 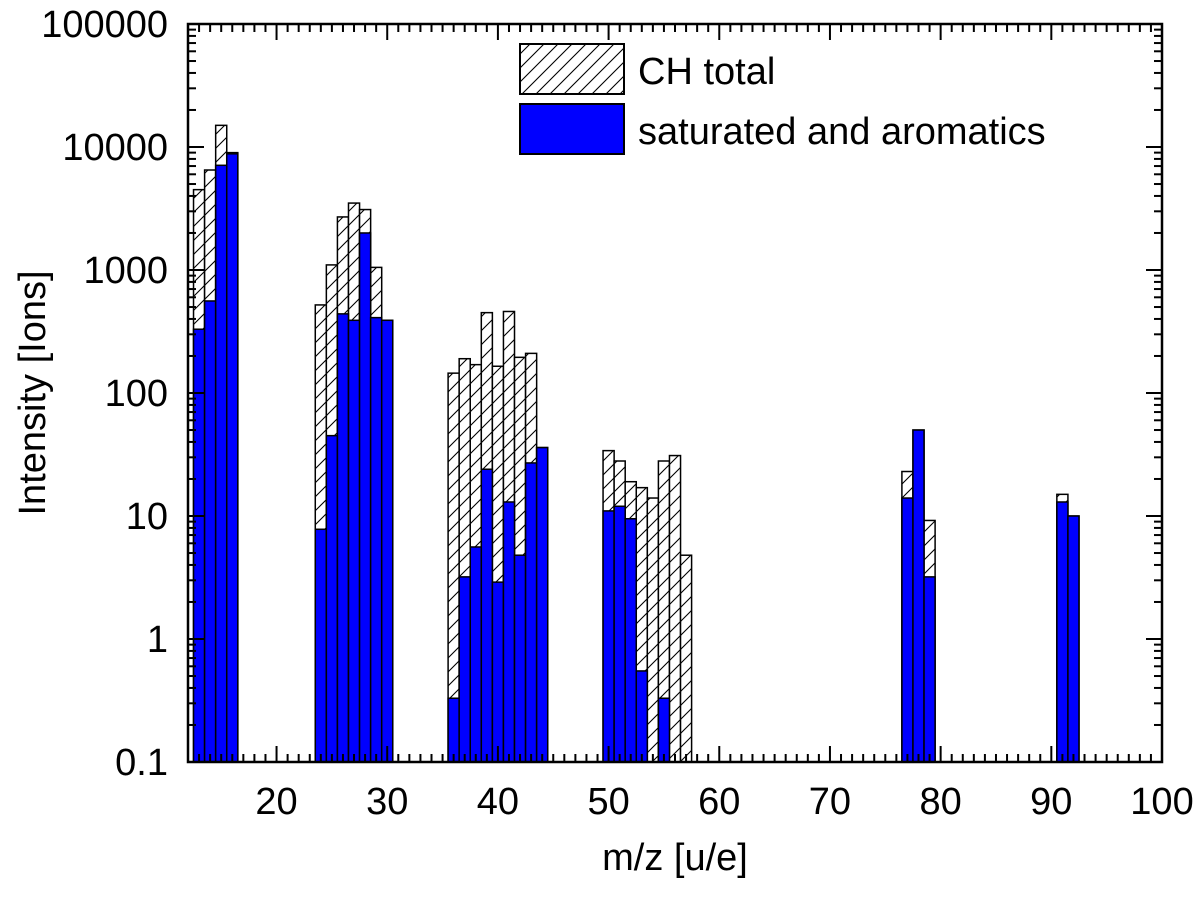 I want to click on x-axis-title: m/z [u/e], so click(x=675, y=858).